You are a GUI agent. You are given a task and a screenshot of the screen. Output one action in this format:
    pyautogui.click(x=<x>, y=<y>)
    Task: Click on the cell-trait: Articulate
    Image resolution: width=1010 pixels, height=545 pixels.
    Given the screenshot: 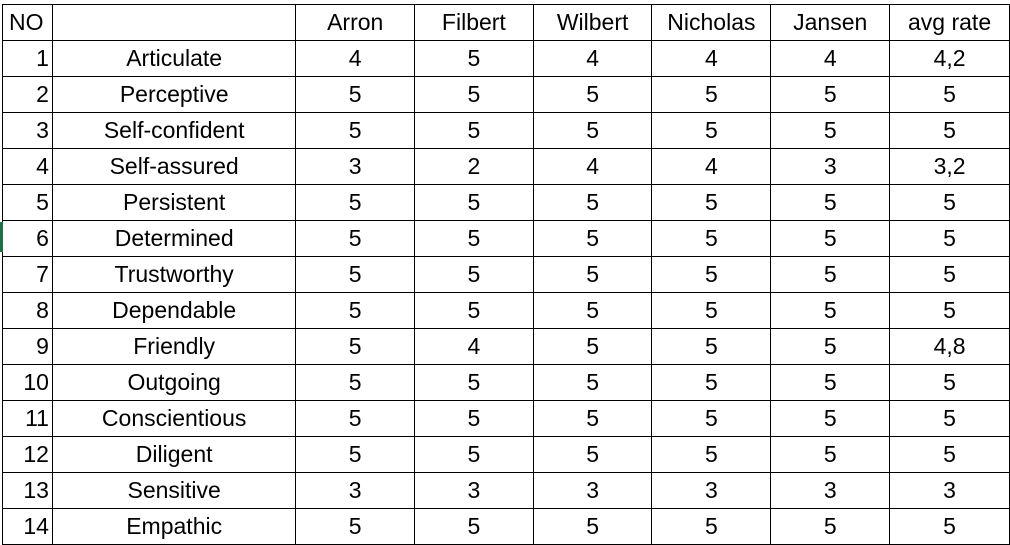 What is the action you would take?
    pyautogui.click(x=174, y=58)
    